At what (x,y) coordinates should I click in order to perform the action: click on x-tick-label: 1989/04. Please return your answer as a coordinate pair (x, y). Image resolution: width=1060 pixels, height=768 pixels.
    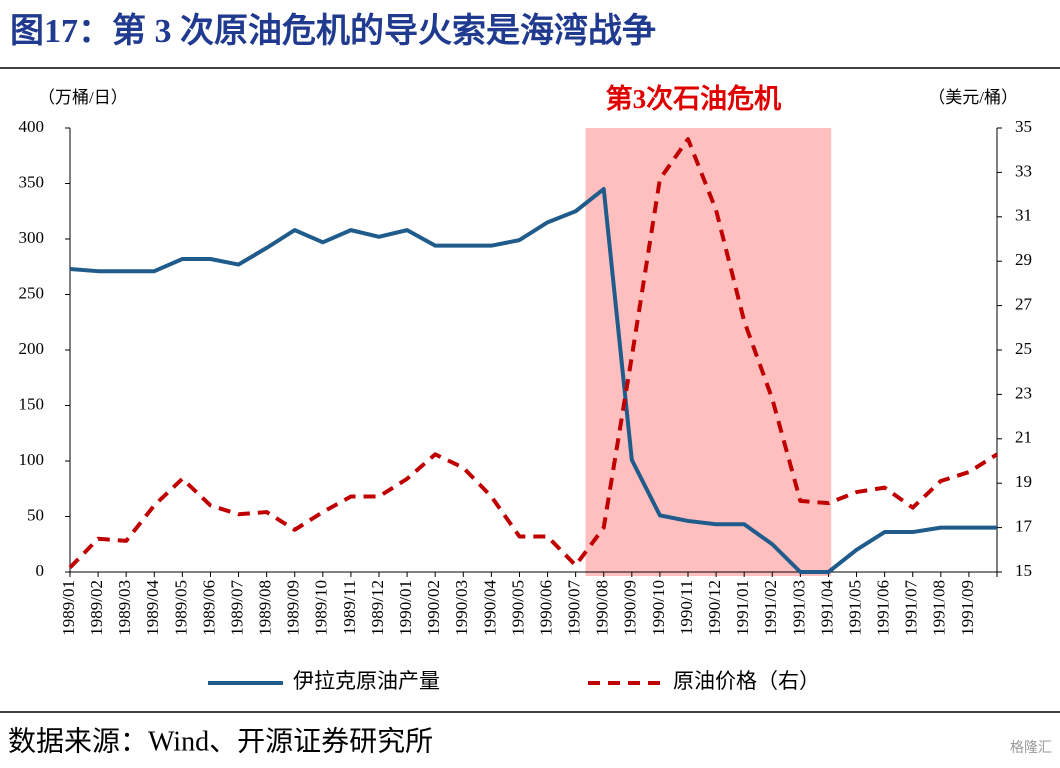
    Looking at the image, I should click on (152, 608).